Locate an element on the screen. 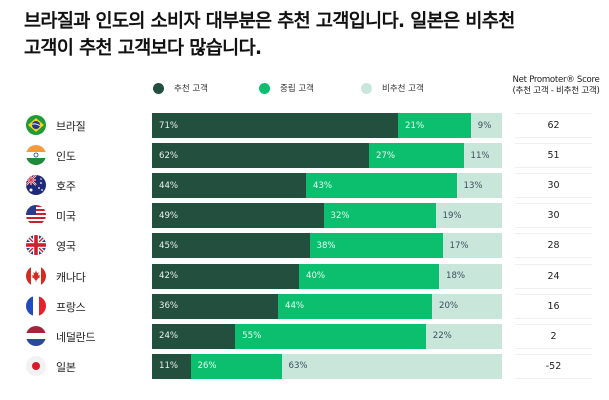  stacked-bar: 71% 21% 9% is located at coordinates (327, 125).